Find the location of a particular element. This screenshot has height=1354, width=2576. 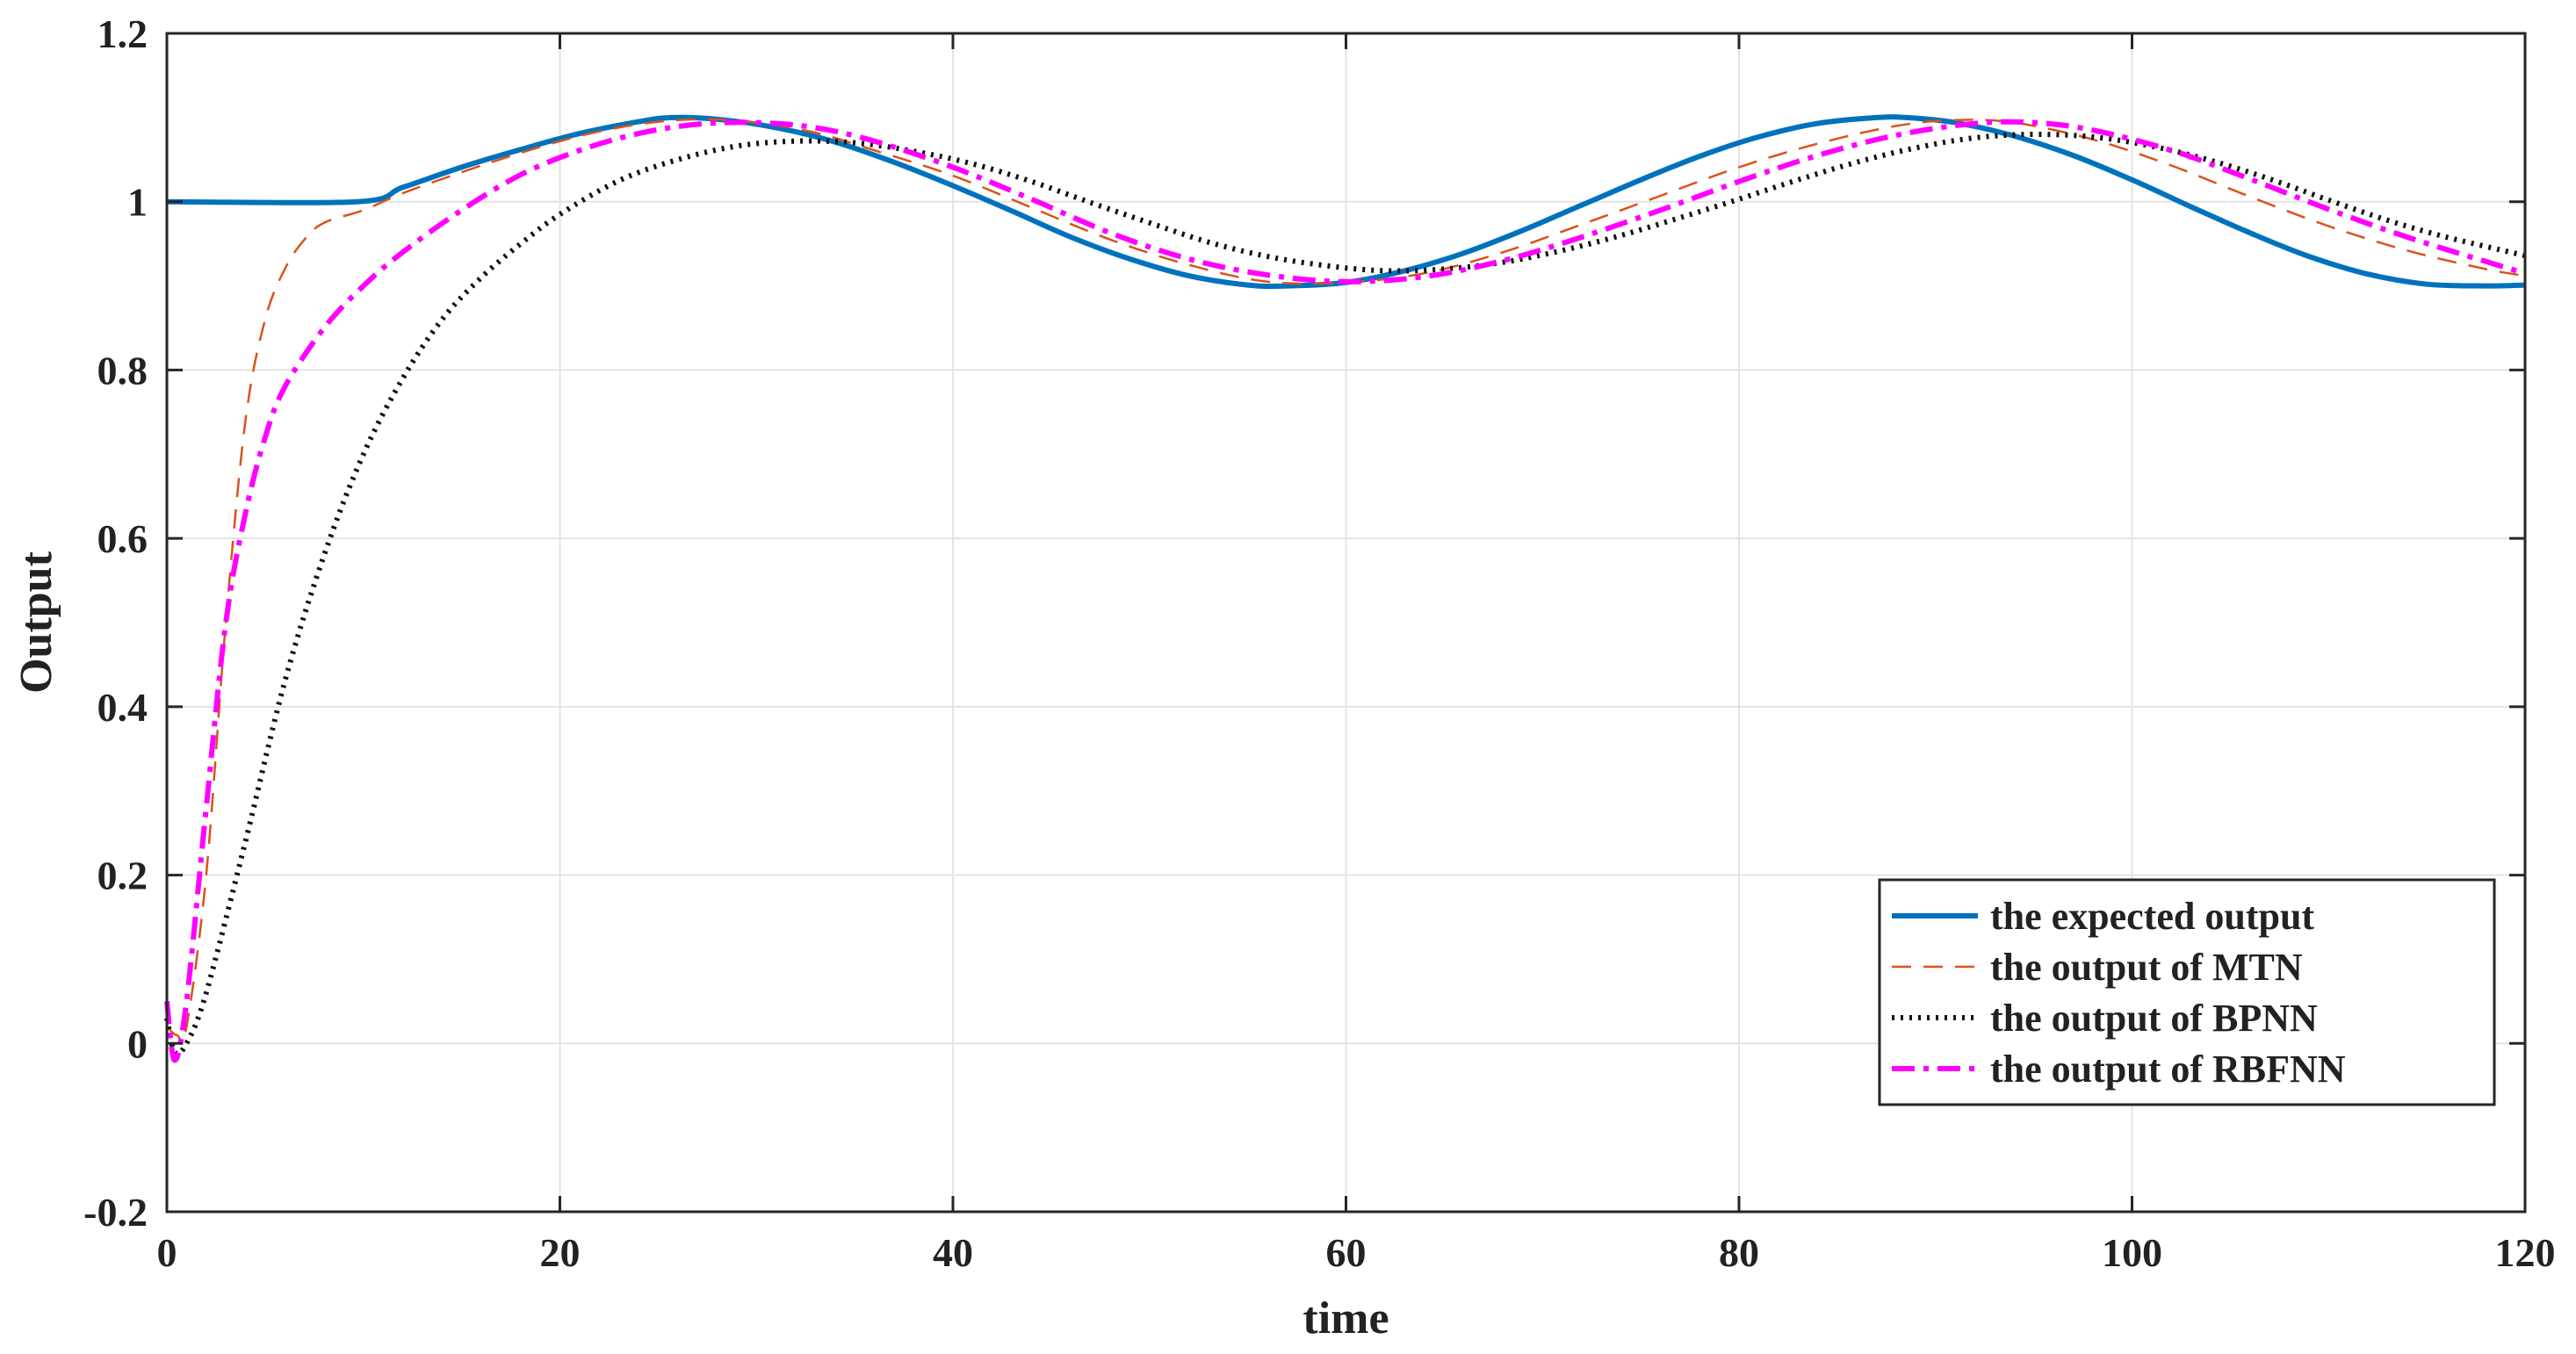

legend-label: the output of MTN is located at coordinates (2146, 967).